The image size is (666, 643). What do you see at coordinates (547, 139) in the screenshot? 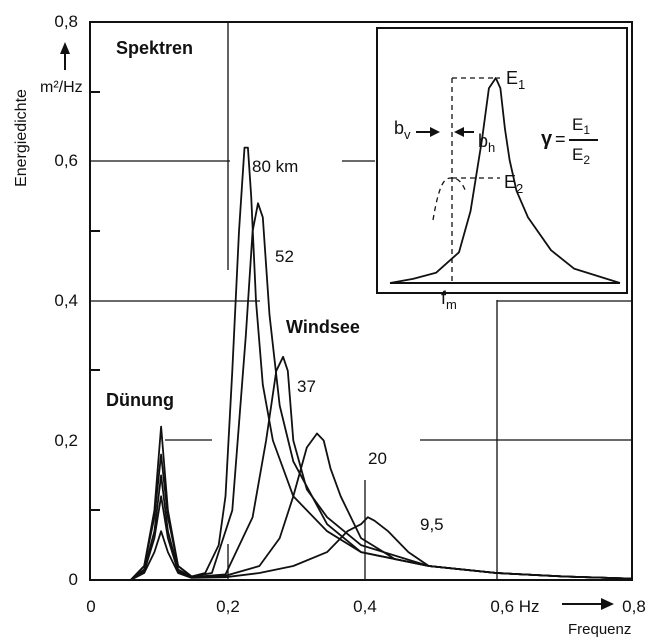
I see `gamma-symbol: γ` at bounding box center [547, 139].